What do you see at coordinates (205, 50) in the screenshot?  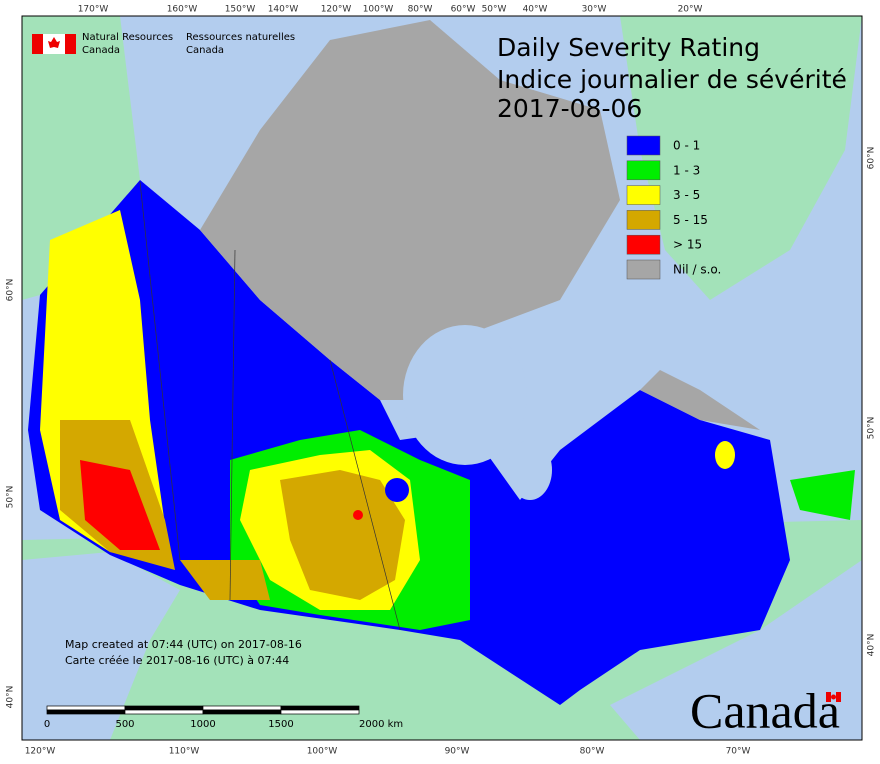 I see `agency-fr: Canada` at bounding box center [205, 50].